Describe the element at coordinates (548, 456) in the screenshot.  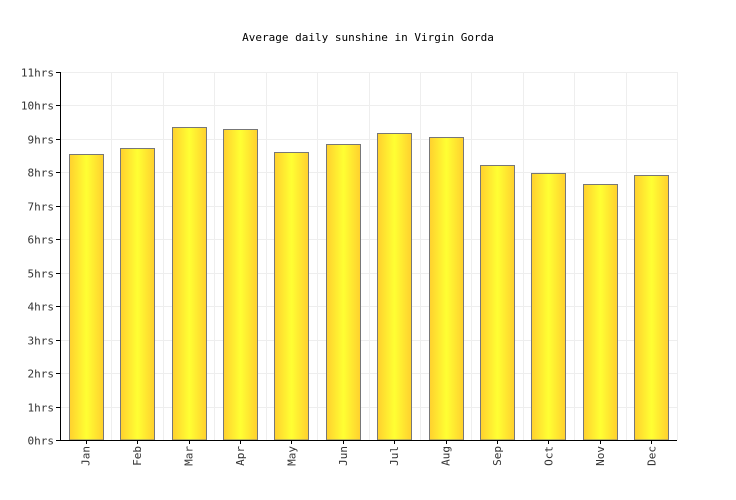
I see `x-tick-label: Oct` at that location.